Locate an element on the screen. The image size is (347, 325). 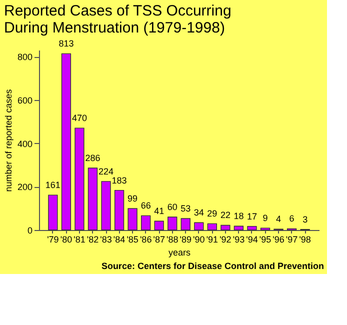
x-tick-label: '92 is located at coordinates (226, 239).